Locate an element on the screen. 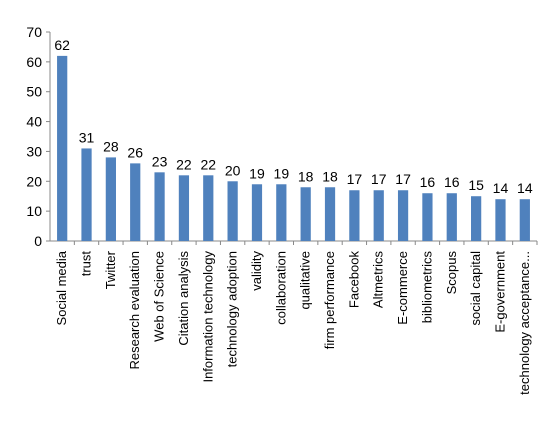 This screenshot has width=550, height=421. y-tick-label: 70 is located at coordinates (34, 32).